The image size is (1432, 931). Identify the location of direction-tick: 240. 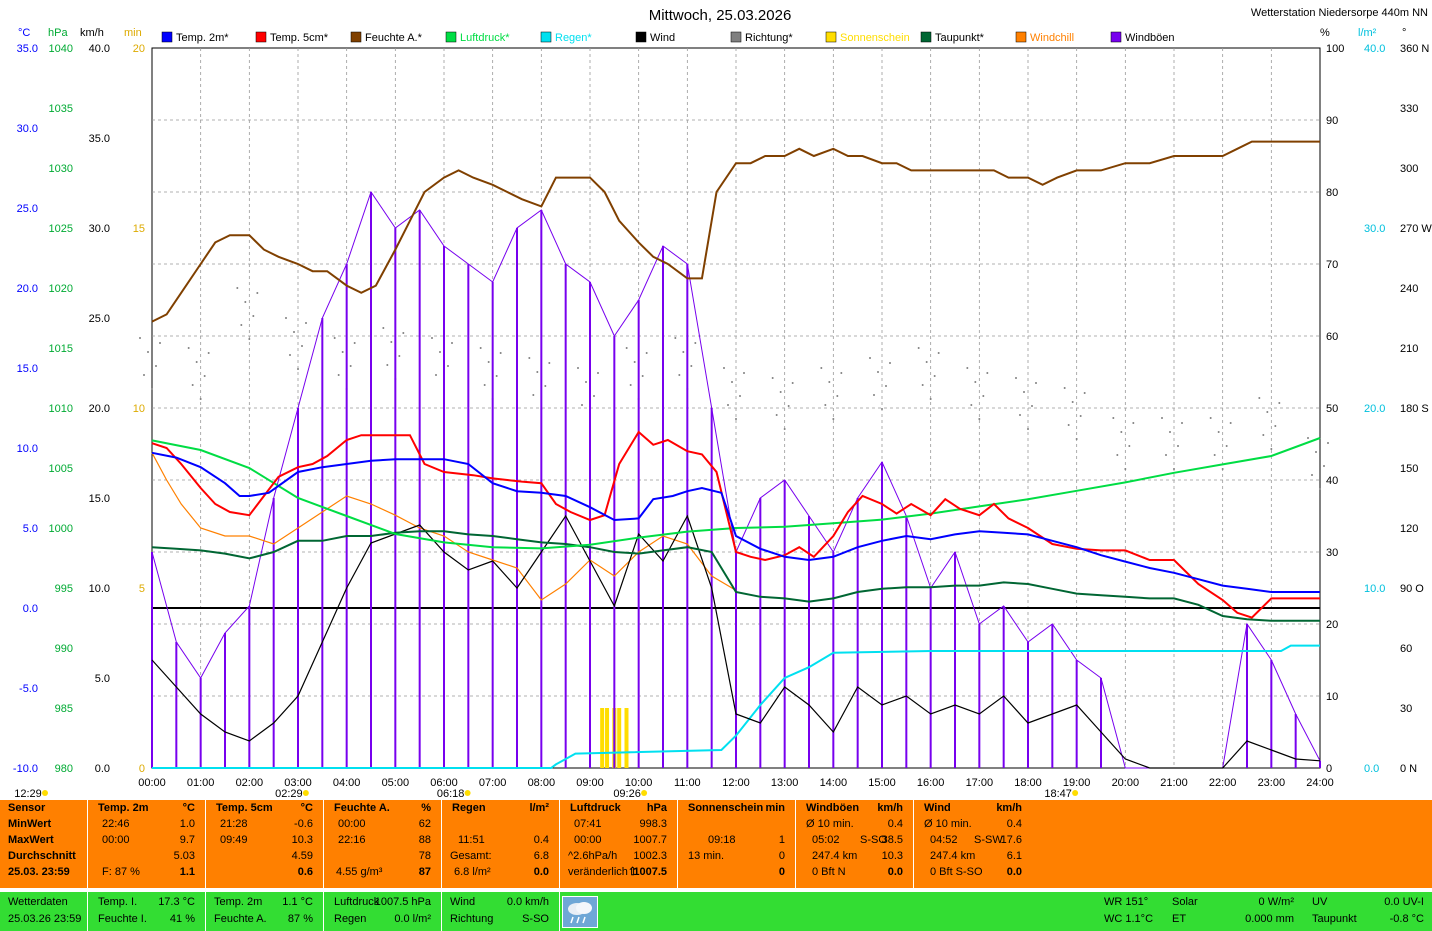
(1409, 289).